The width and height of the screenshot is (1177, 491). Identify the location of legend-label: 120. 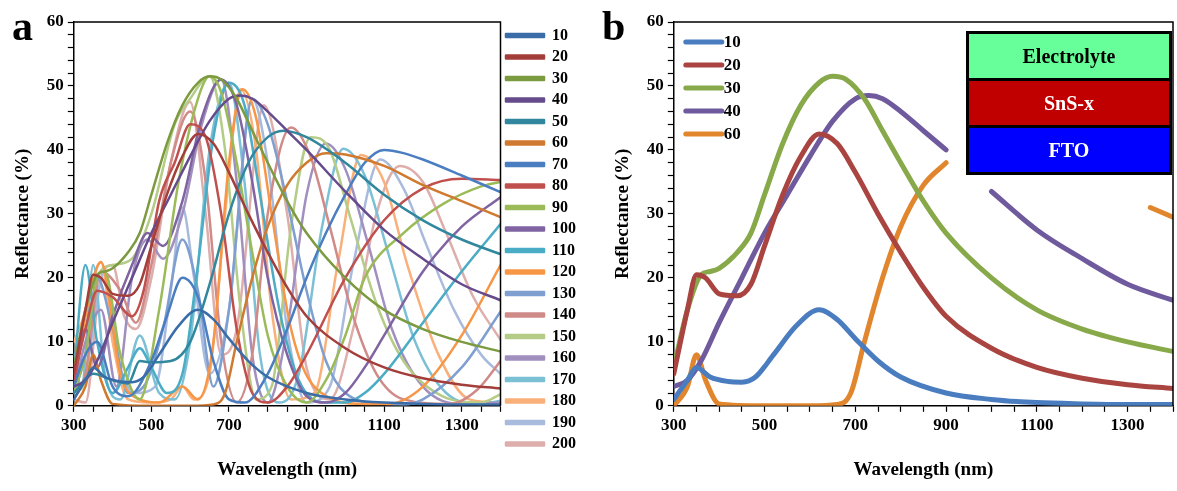
(564, 271).